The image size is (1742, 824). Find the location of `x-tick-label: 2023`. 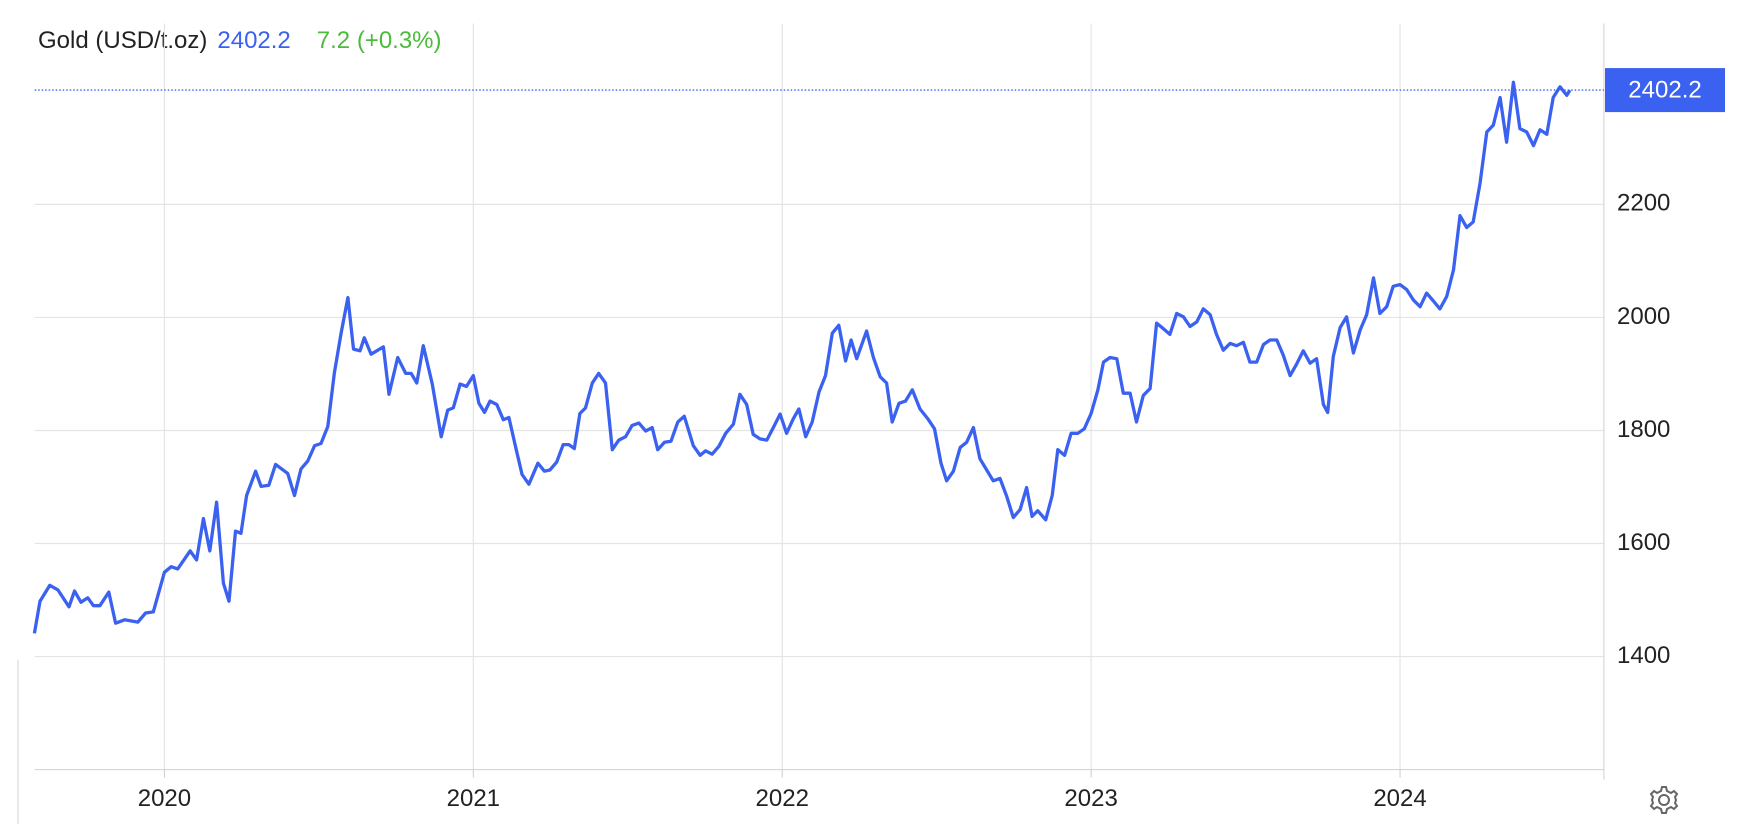

x-tick-label: 2023 is located at coordinates (1090, 798).